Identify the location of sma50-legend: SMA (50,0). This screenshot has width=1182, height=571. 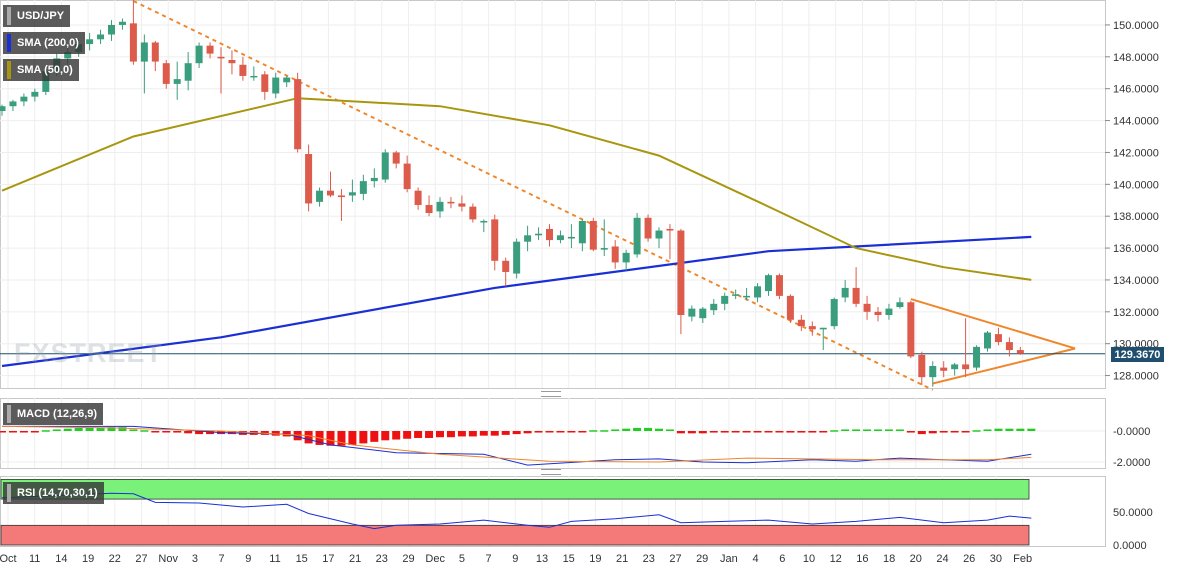
(41, 70).